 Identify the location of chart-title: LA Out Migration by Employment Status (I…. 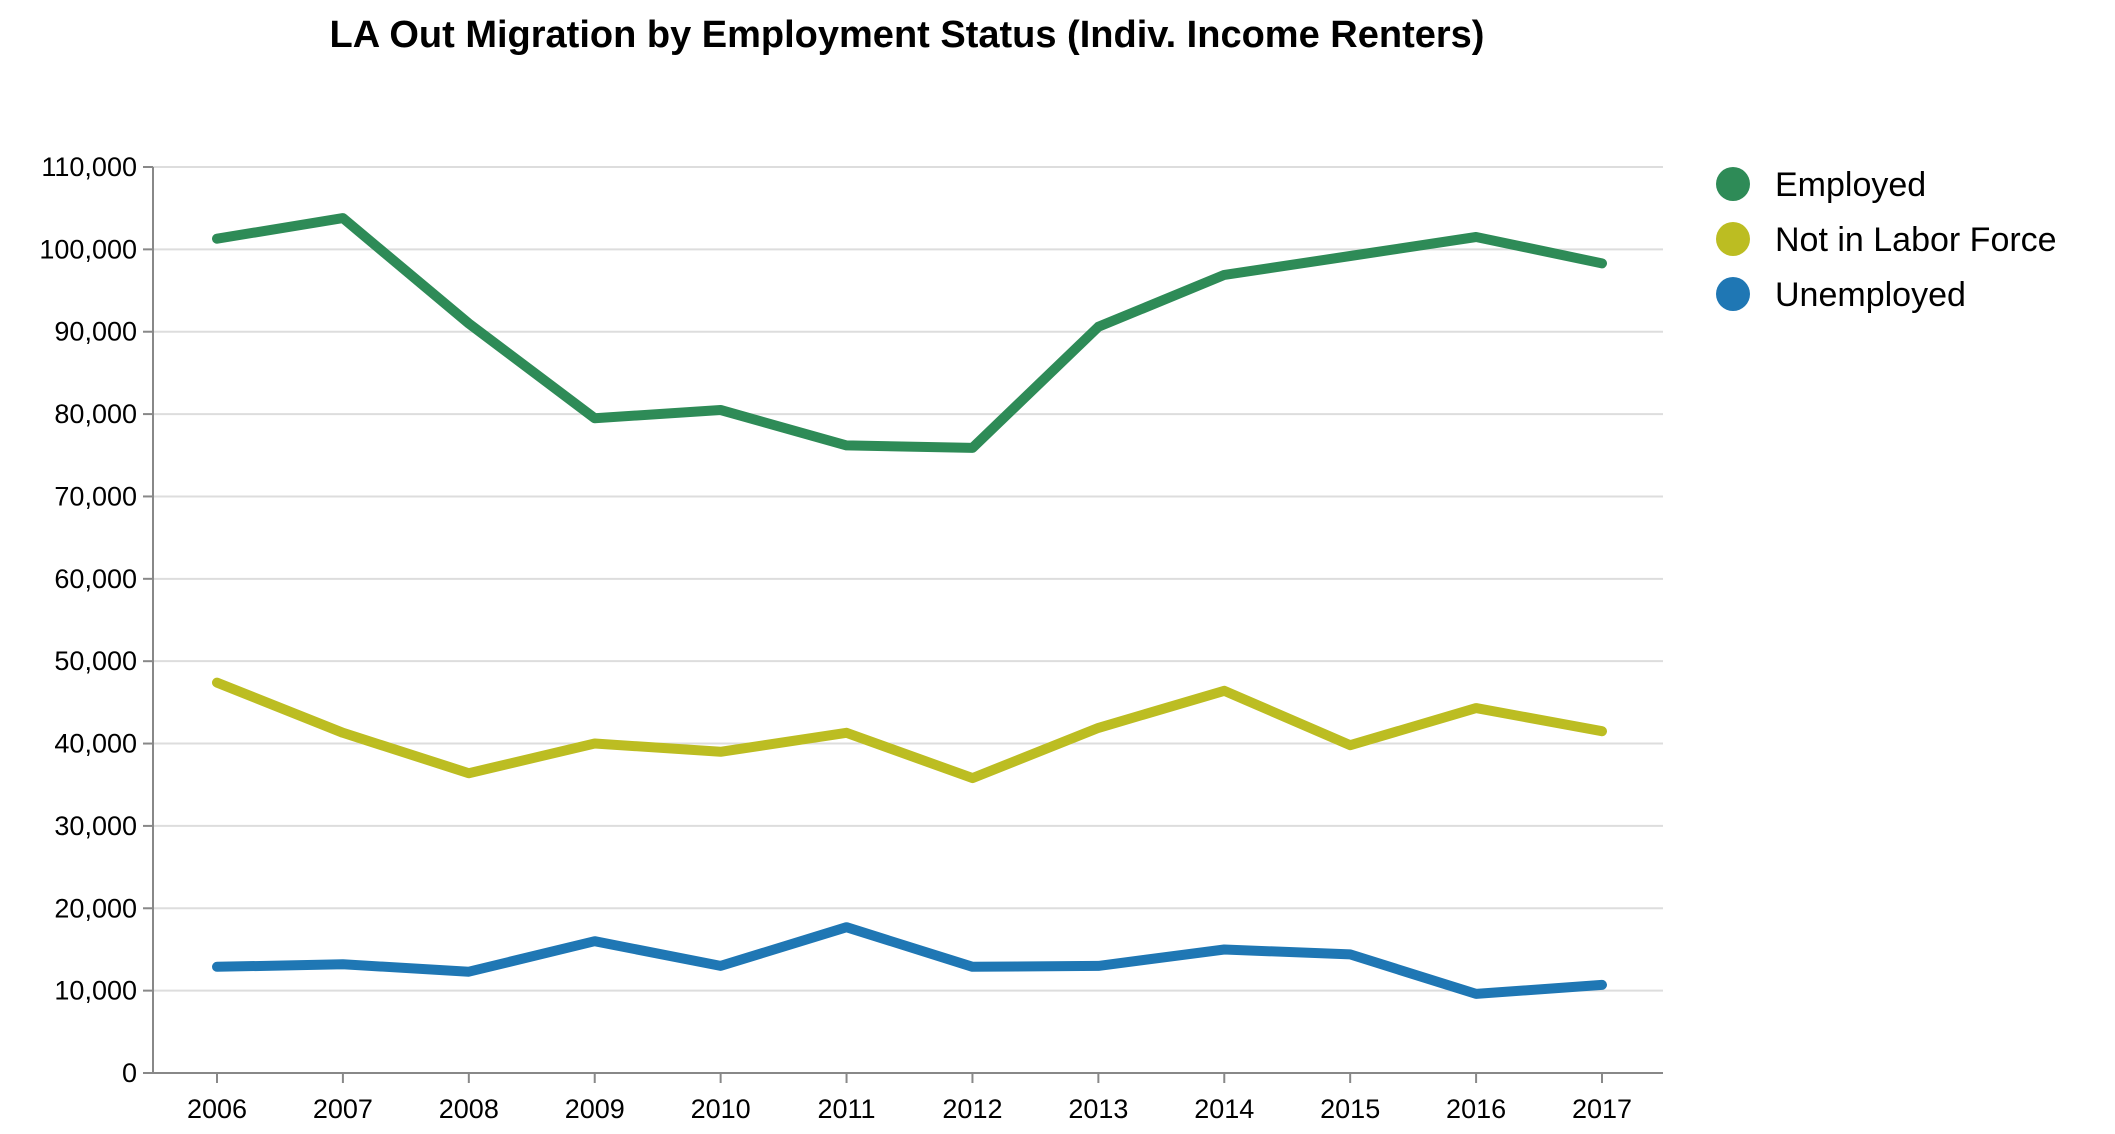
(907, 35).